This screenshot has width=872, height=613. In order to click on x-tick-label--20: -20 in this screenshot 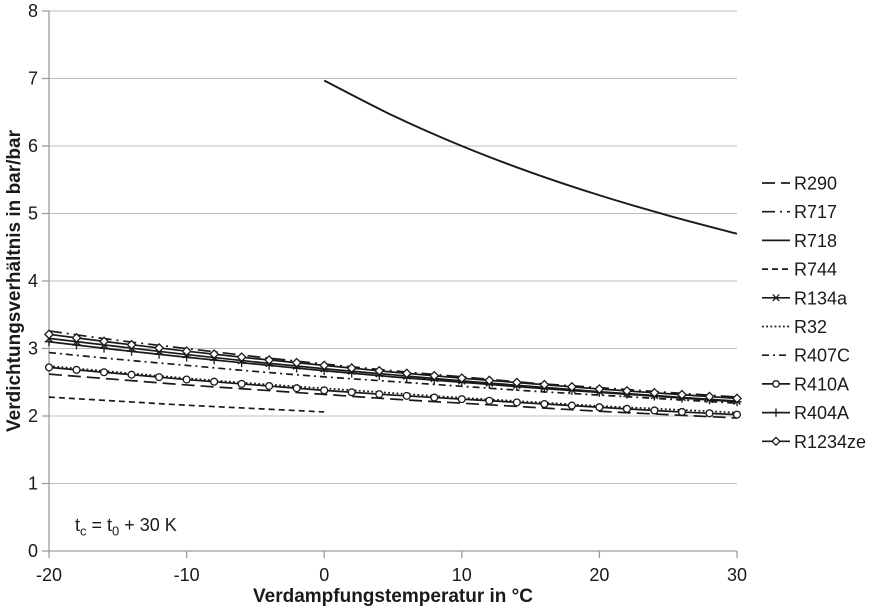, I will do `click(49, 575)`.